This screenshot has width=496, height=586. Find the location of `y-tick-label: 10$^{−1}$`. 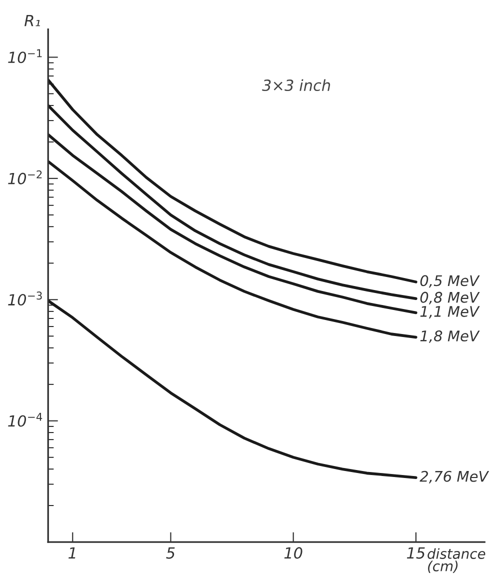

y-tick-label: 10$^{−1}$ is located at coordinates (25, 56).